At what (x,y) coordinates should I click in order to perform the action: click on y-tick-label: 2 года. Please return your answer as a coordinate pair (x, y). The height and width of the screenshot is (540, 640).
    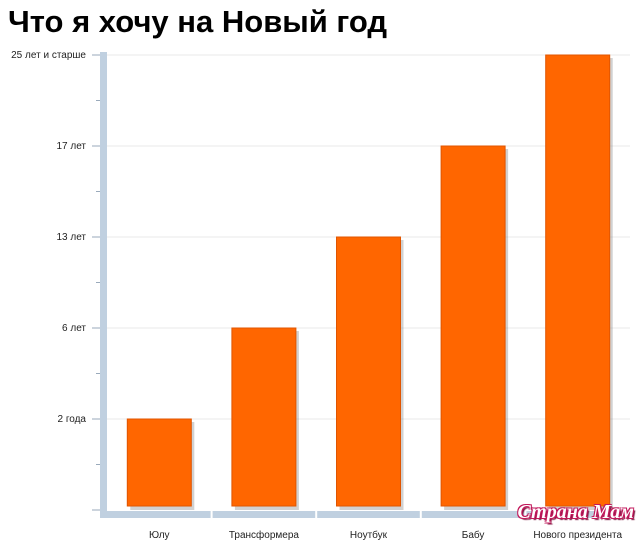
    Looking at the image, I should click on (71, 419).